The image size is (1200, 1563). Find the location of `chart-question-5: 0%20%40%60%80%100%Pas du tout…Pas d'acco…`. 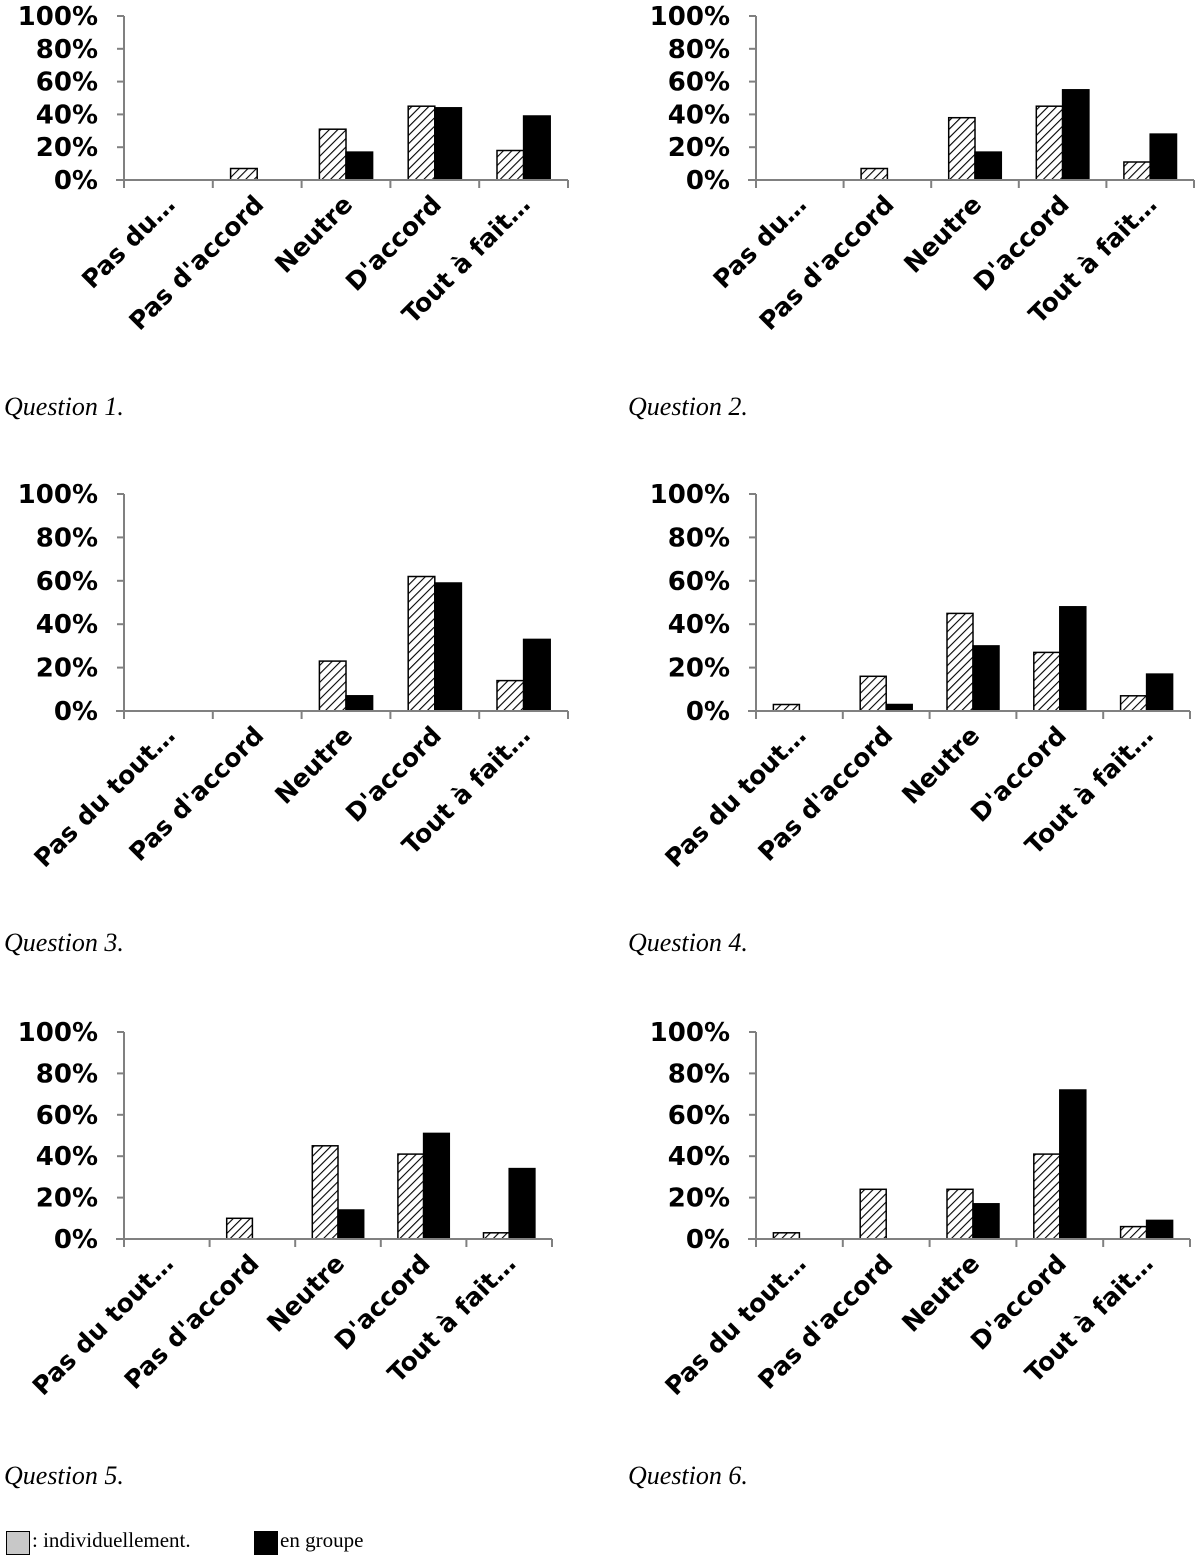

chart-question-5: 0%20%40%60%80%100%Pas du tout…Pas d'acco… is located at coordinates (285, 1209).